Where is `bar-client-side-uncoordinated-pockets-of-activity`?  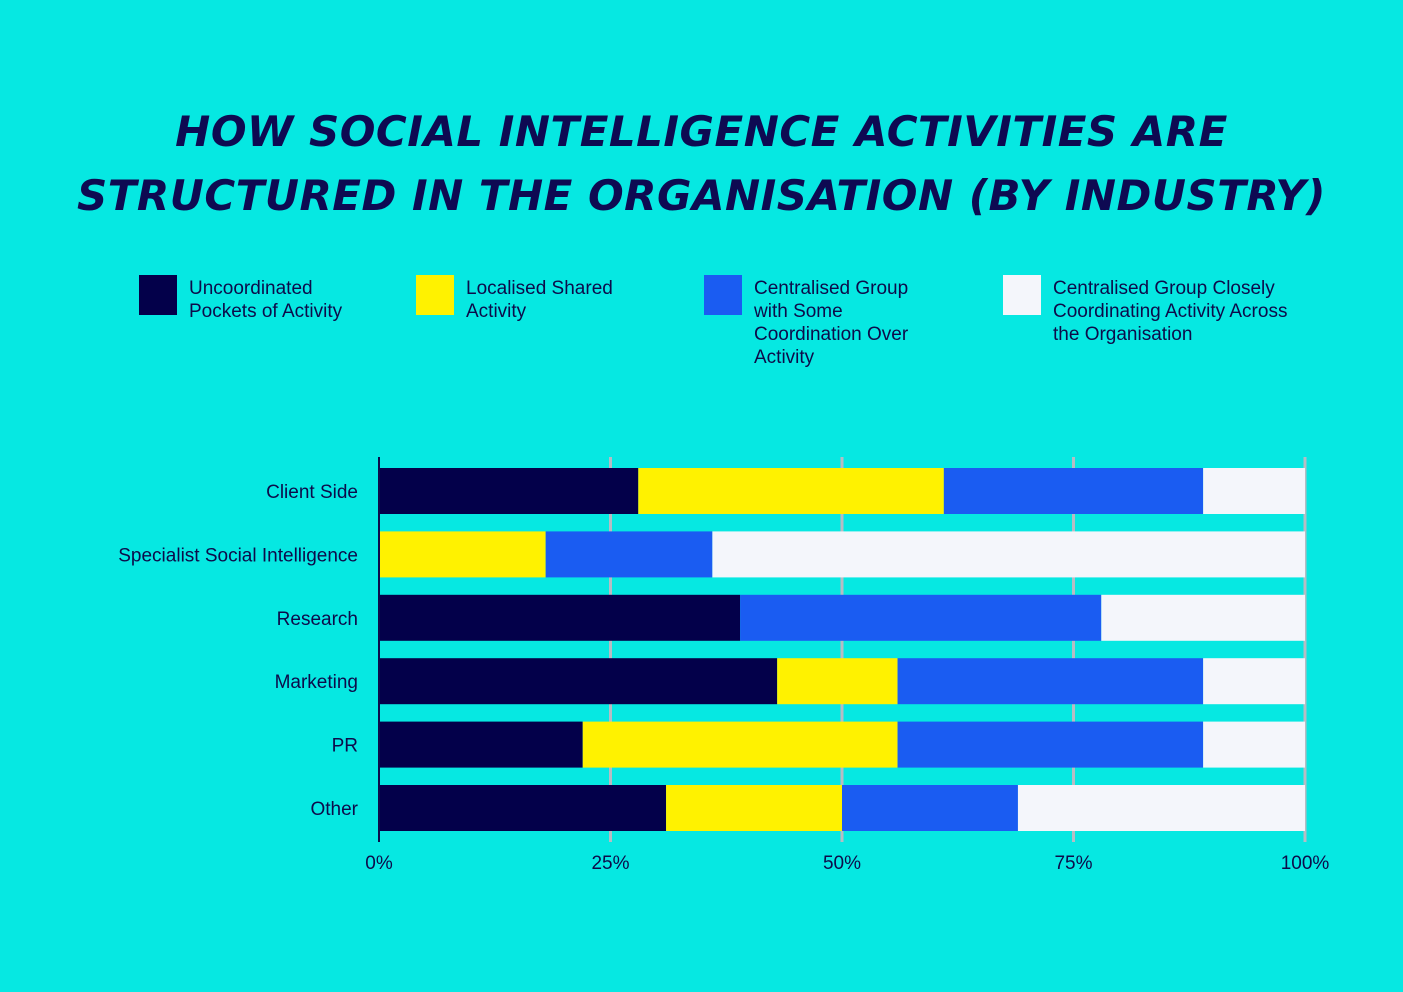 bar-client-side-uncoordinated-pockets-of-activity is located at coordinates (509, 491).